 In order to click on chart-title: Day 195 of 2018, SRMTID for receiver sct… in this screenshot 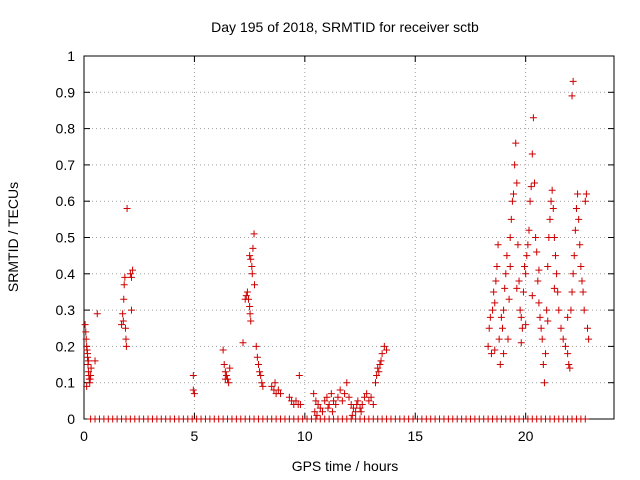, I will do `click(345, 27)`.